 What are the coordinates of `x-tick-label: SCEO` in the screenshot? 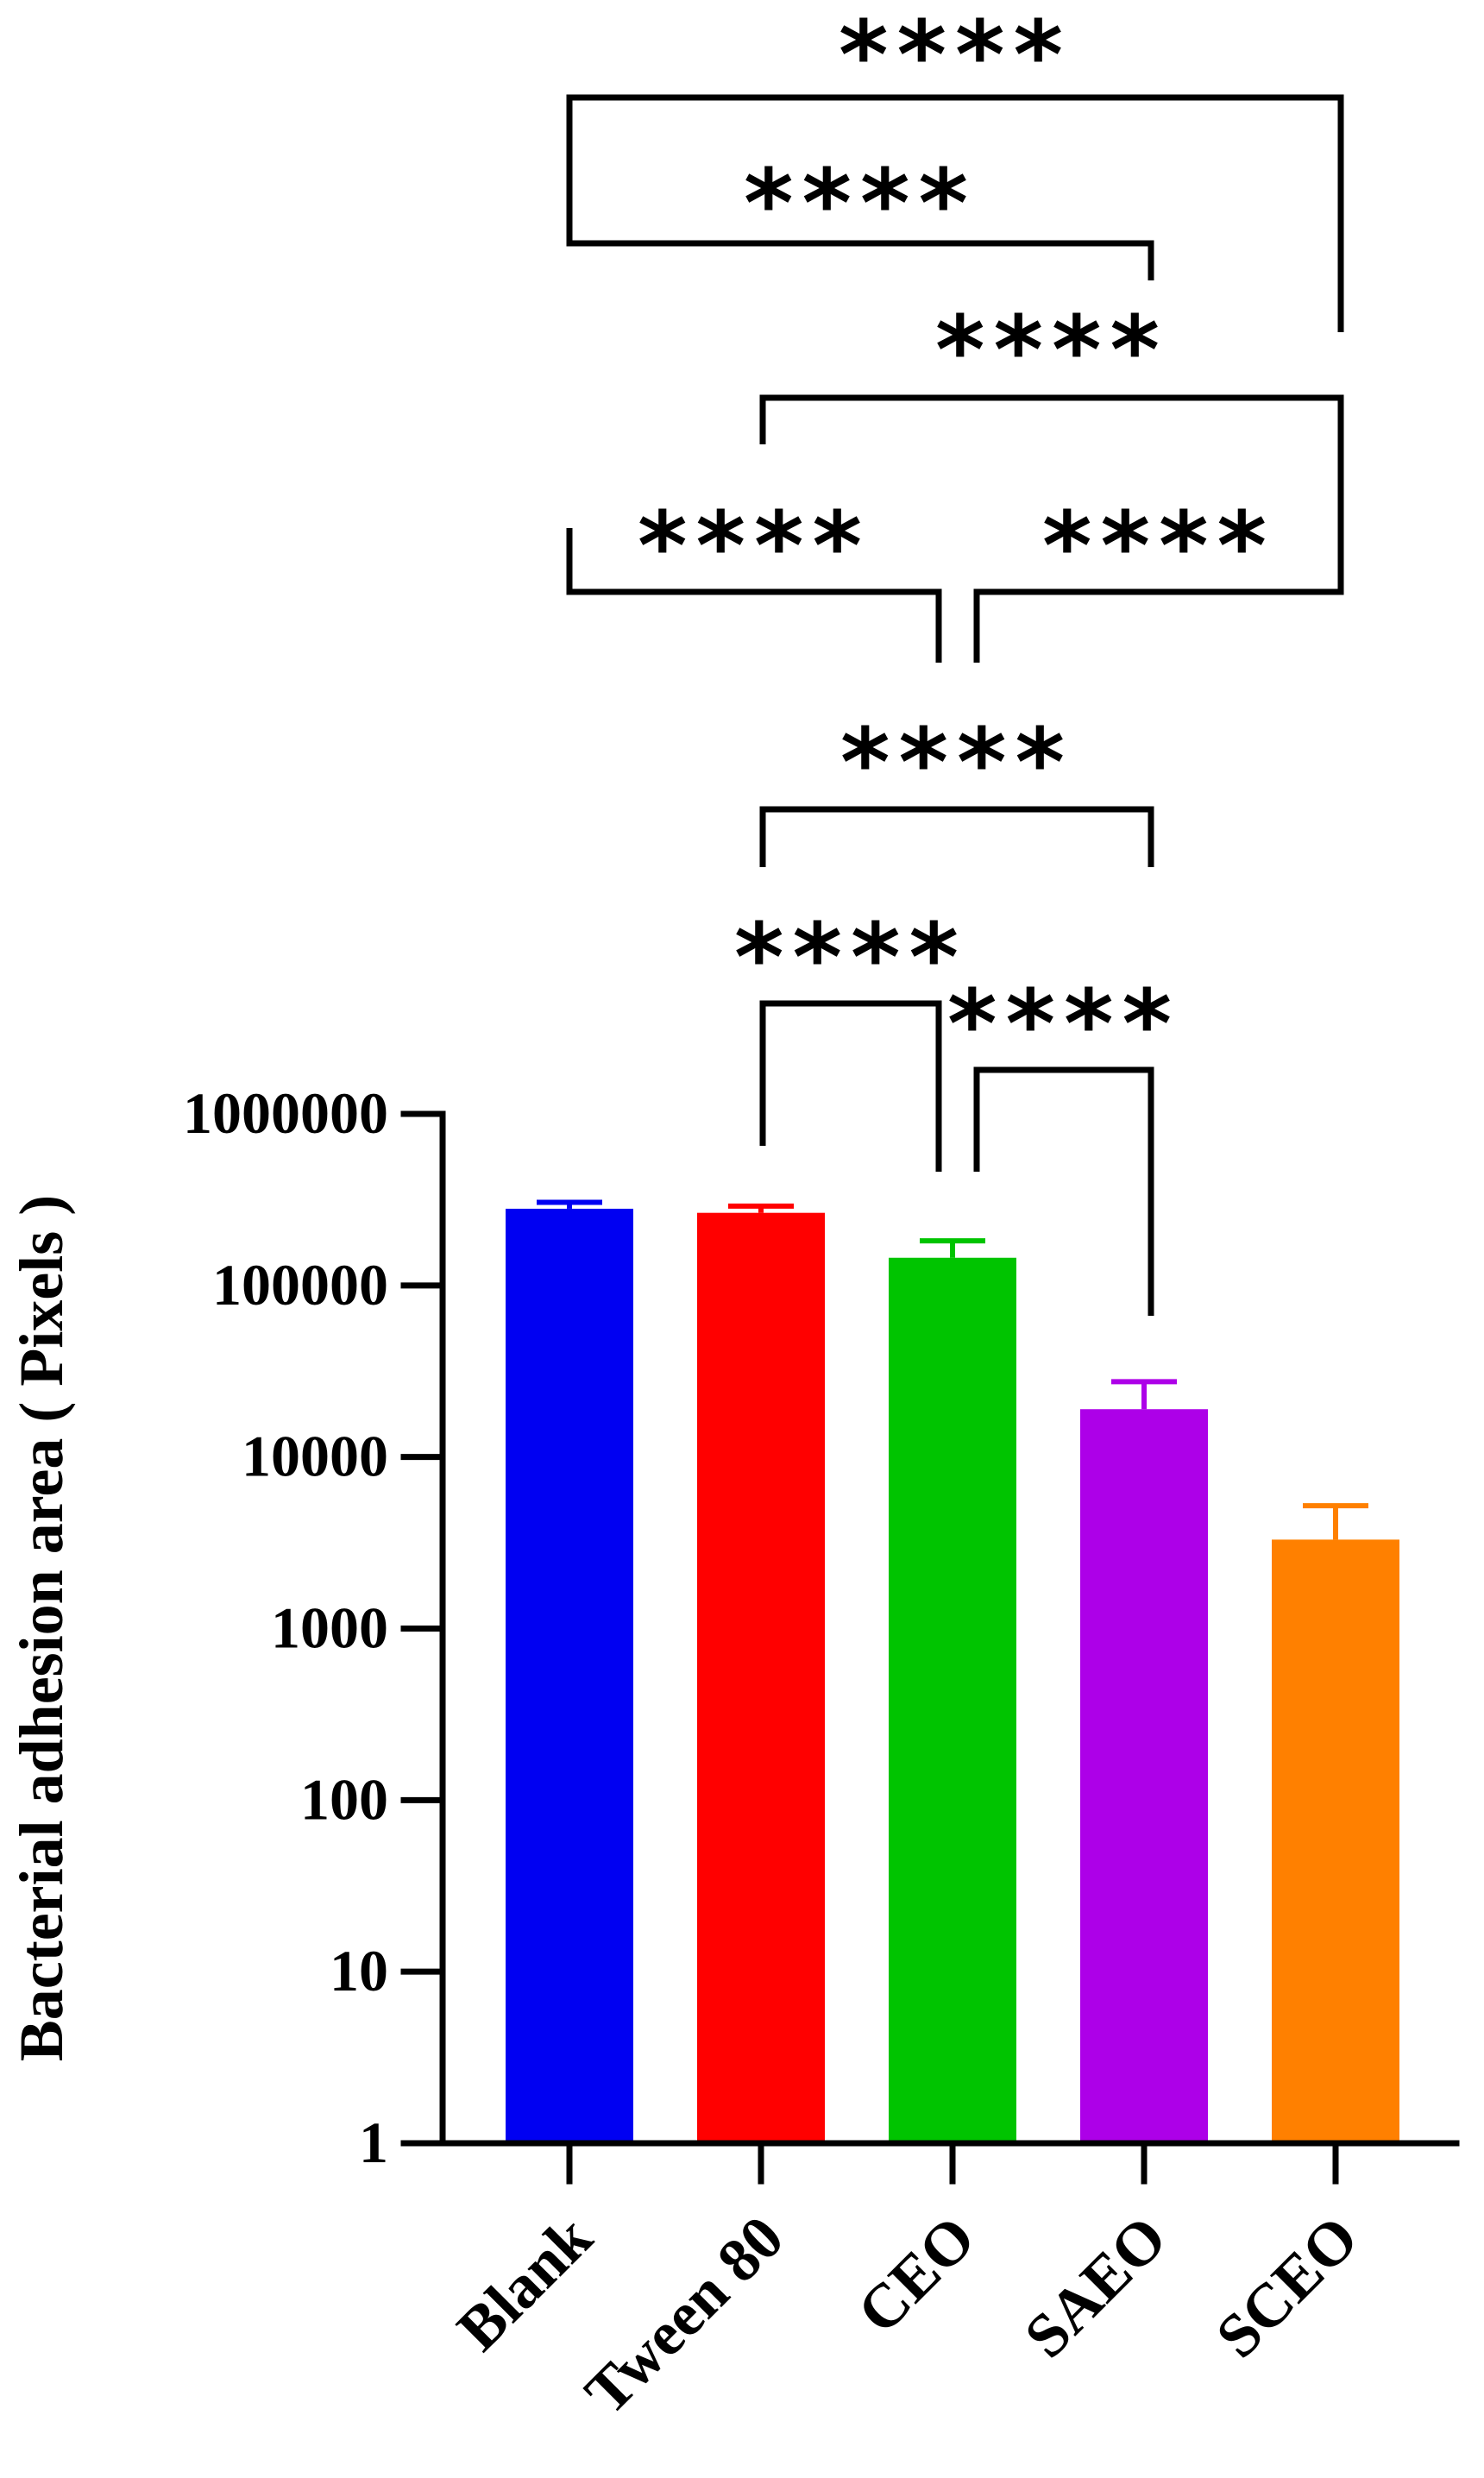 It's located at (1287, 2287).